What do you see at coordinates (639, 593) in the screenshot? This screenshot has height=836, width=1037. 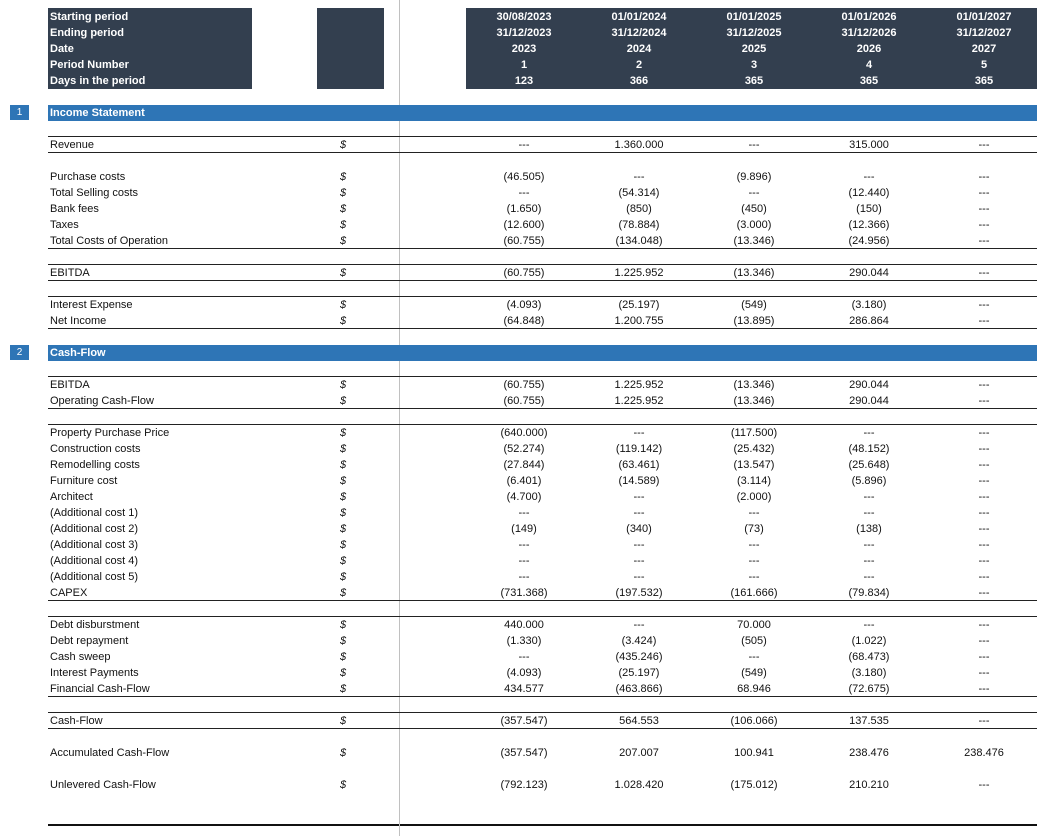 I see `value-cell: (197.532)` at bounding box center [639, 593].